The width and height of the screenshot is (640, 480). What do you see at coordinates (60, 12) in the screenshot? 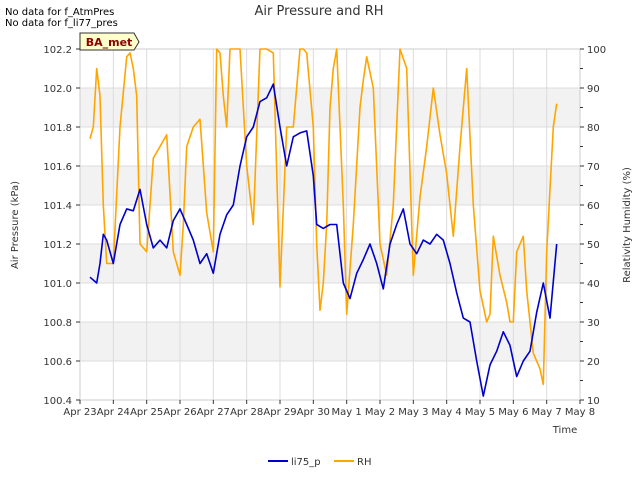
I see `no-data-note-1: No data for f_AtmPres` at bounding box center [60, 12].